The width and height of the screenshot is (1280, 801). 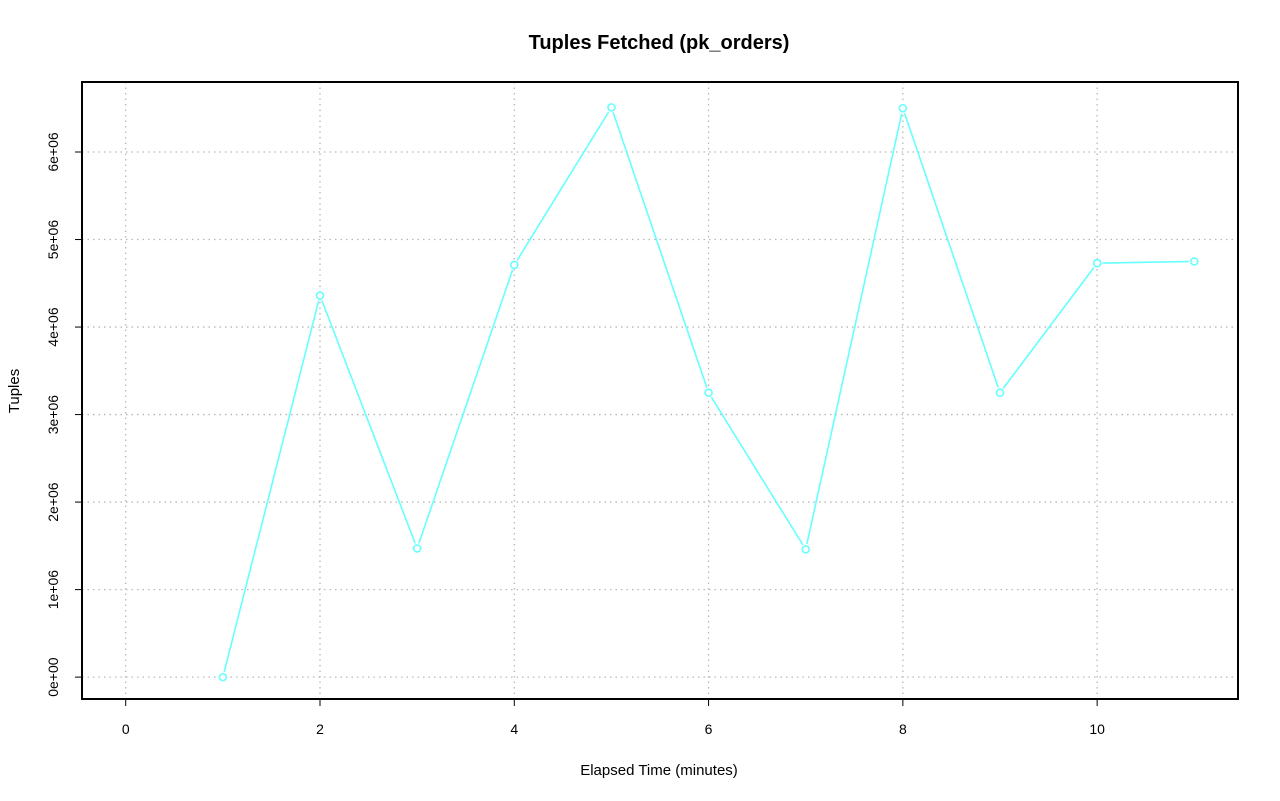 What do you see at coordinates (53, 415) in the screenshot?
I see `y-tick-label: 3e+06` at bounding box center [53, 415].